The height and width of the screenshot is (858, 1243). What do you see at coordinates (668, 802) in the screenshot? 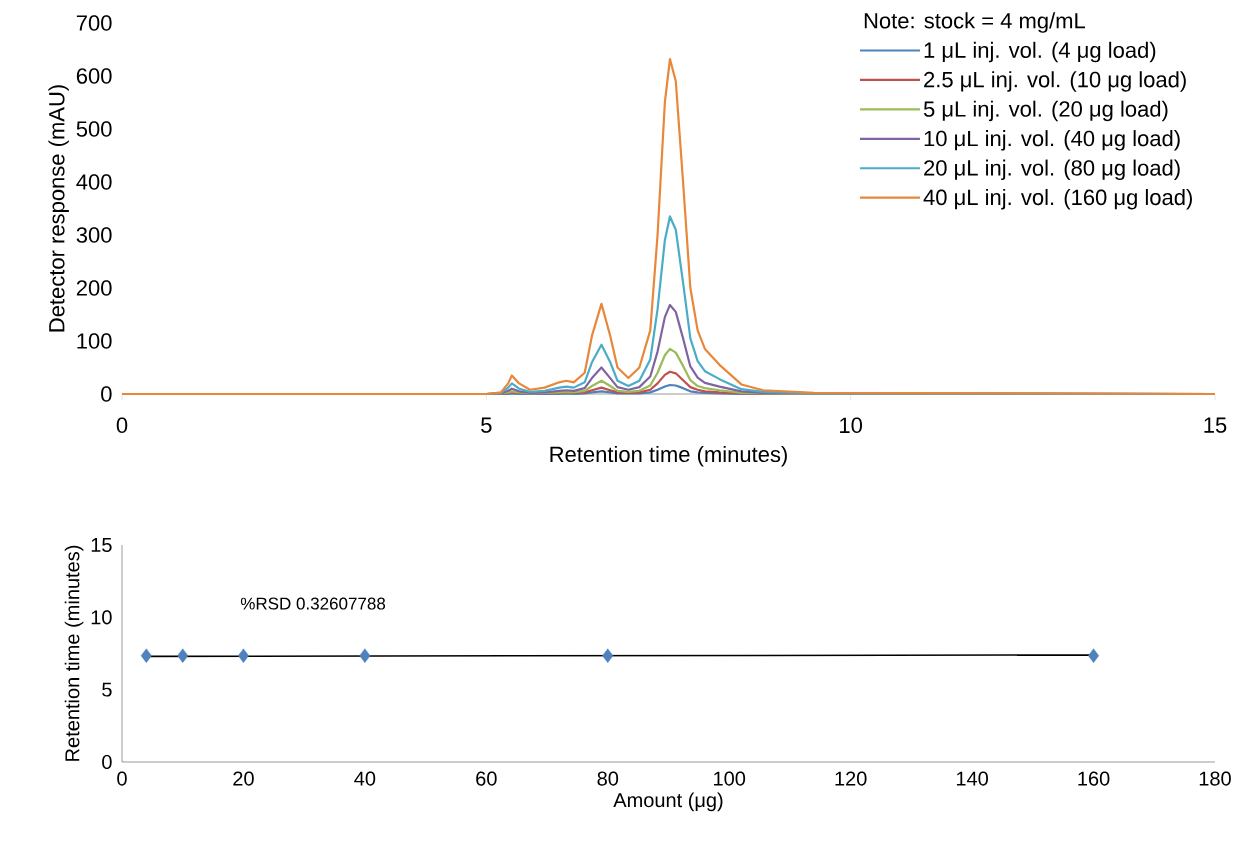
I see `x-axis-title: Amount (μg)` at bounding box center [668, 802].